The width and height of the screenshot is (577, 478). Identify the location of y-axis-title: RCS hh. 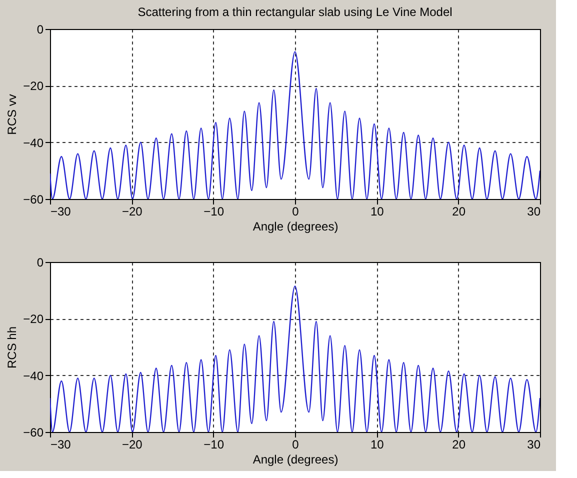
(12, 347).